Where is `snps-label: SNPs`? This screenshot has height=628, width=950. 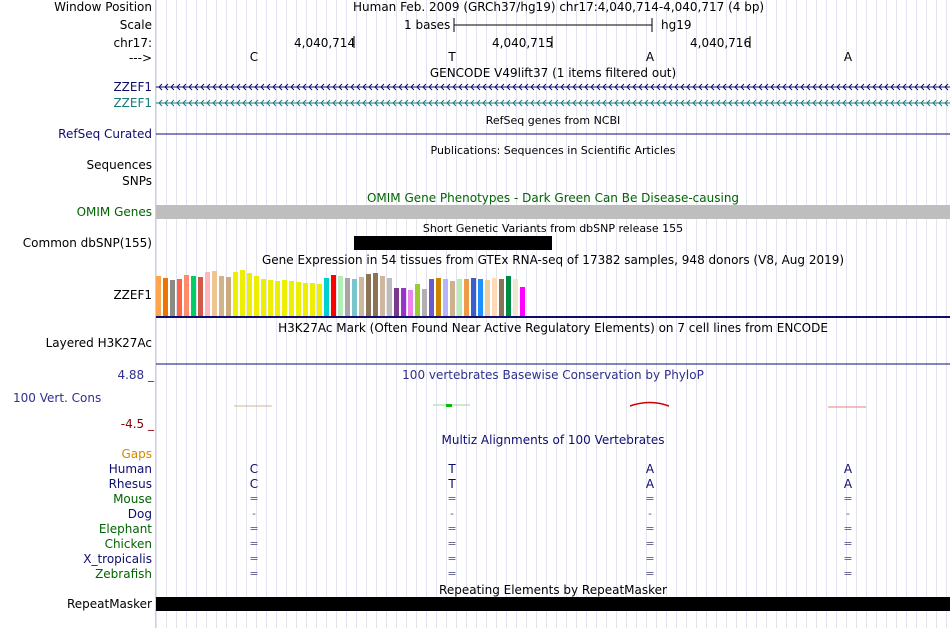 snps-label: SNPs is located at coordinates (137, 181).